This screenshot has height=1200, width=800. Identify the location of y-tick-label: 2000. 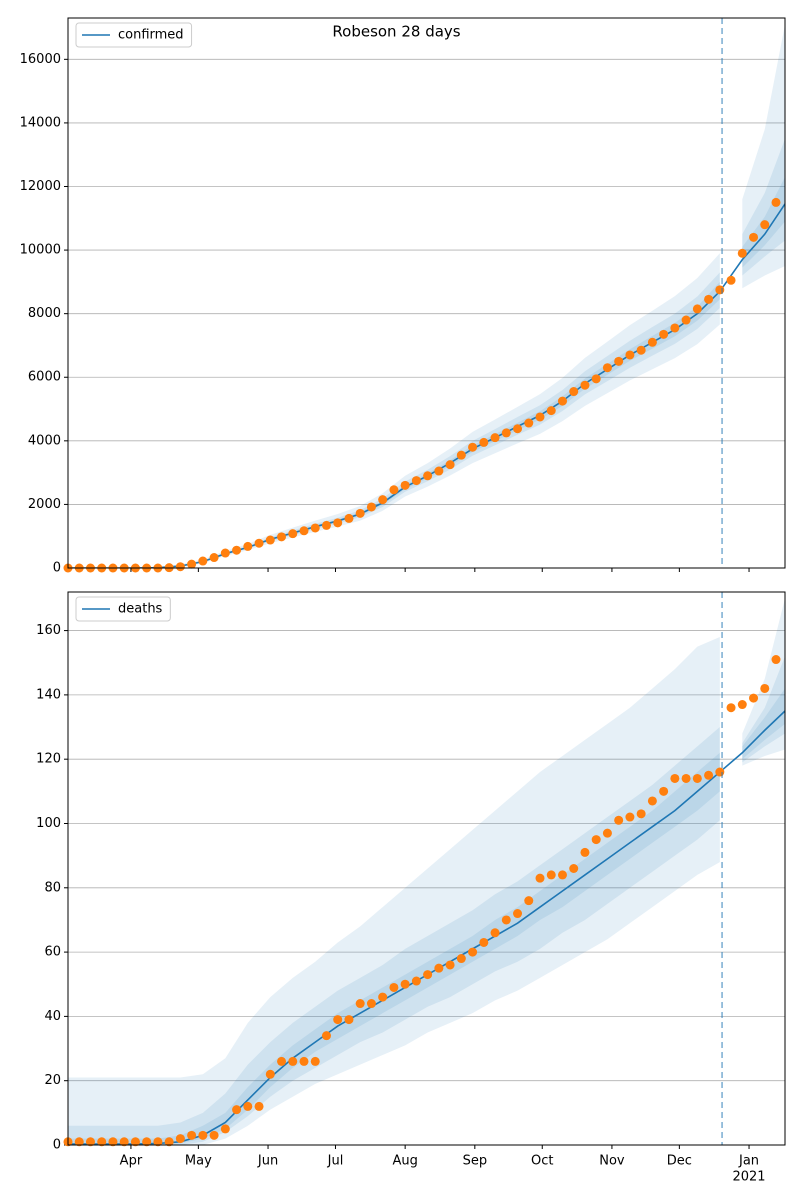
(44, 504).